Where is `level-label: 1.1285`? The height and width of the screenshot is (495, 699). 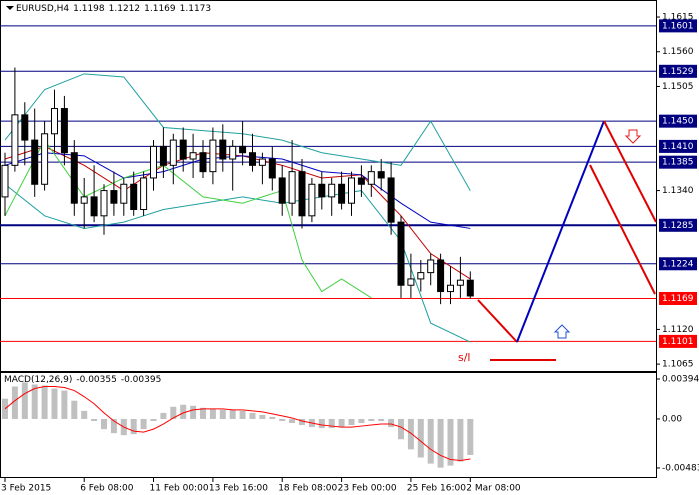 level-label: 1.1285 is located at coordinates (678, 226).